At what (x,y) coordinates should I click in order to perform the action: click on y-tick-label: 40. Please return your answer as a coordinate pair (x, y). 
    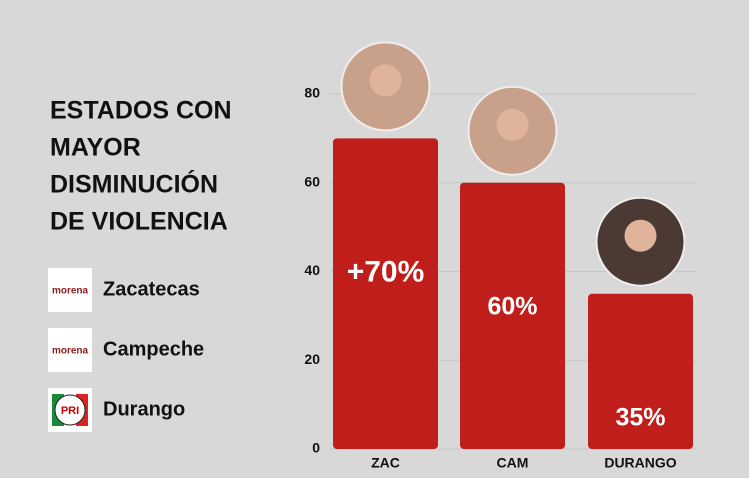
    Looking at the image, I should click on (312, 270).